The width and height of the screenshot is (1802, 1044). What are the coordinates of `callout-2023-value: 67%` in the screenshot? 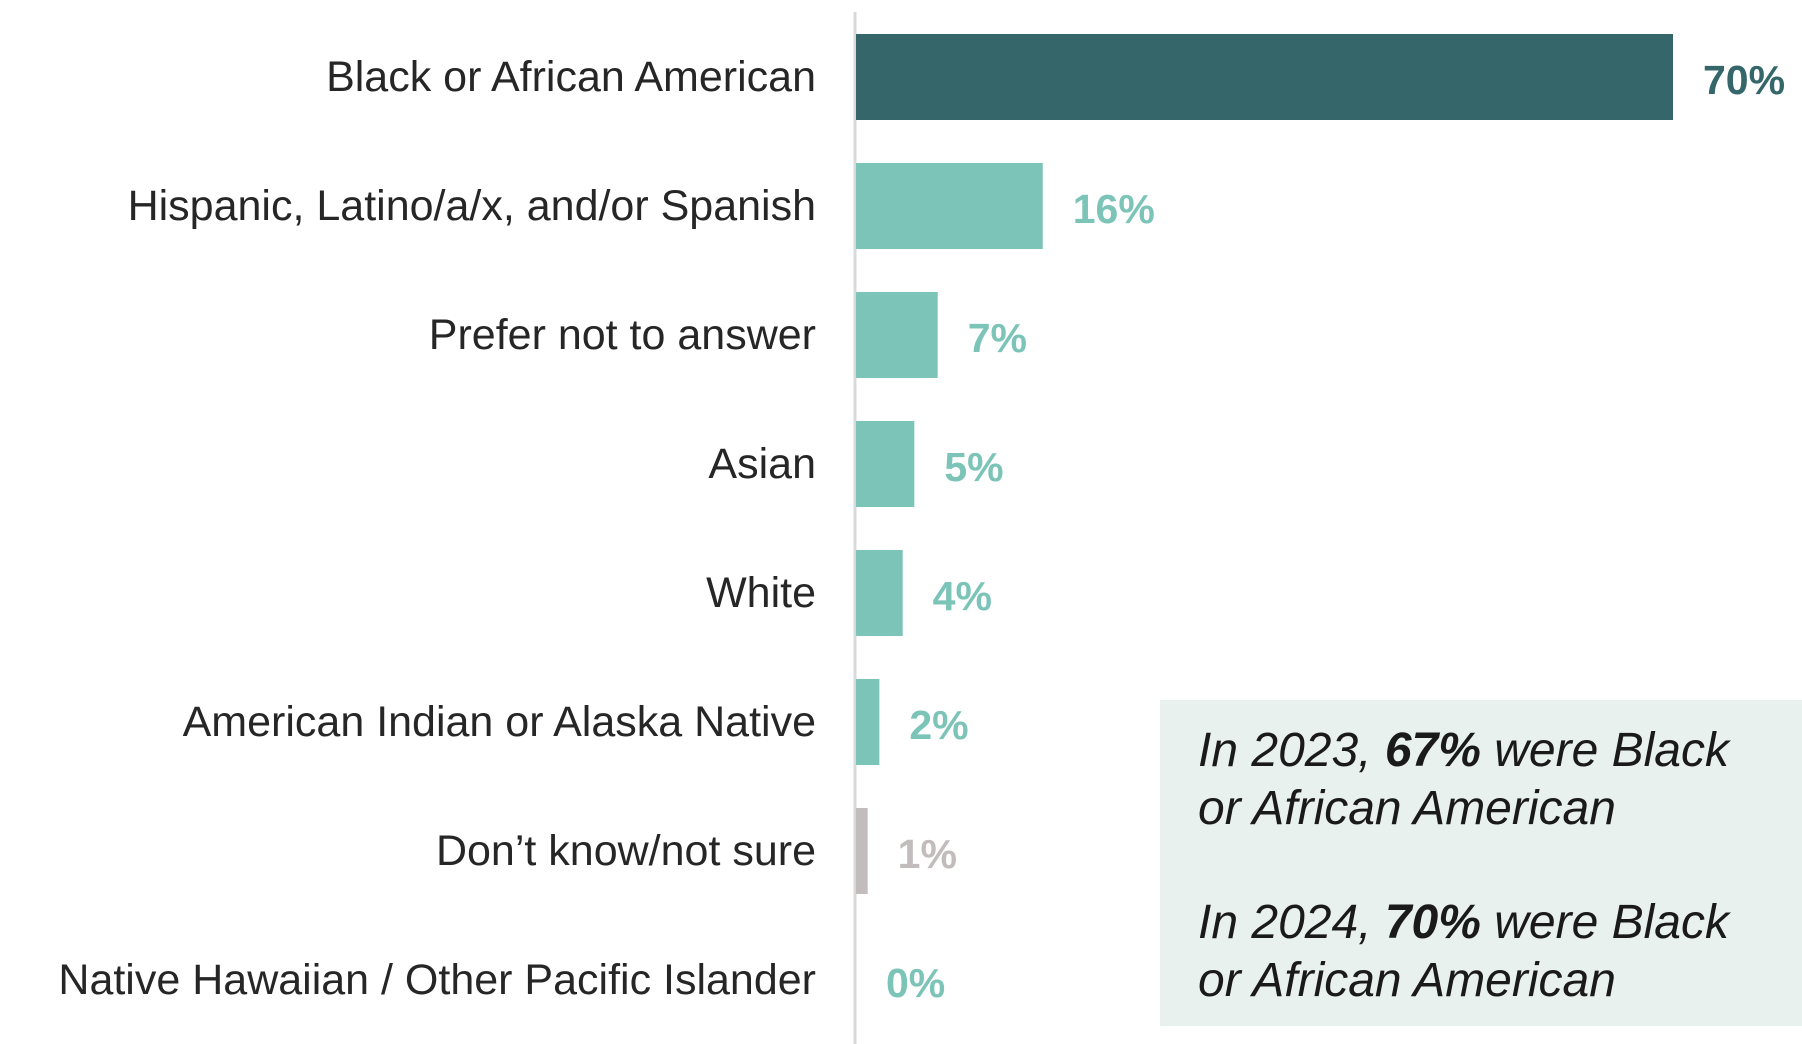 It's located at (1432, 750).